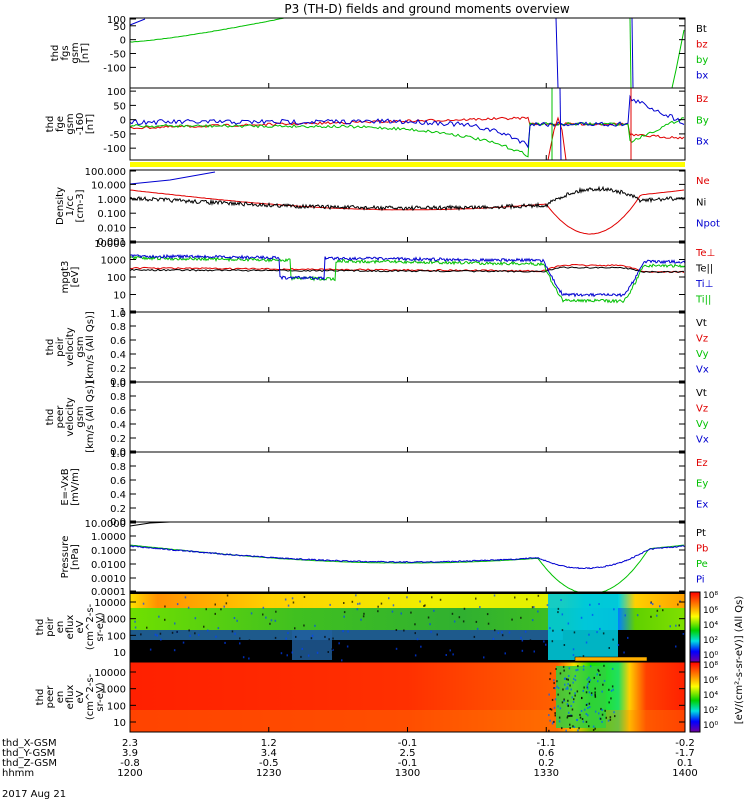 The width and height of the screenshot is (750, 800). What do you see at coordinates (110, 673) in the screenshot?
I see `y-tick-label: 10000` at bounding box center [110, 673].